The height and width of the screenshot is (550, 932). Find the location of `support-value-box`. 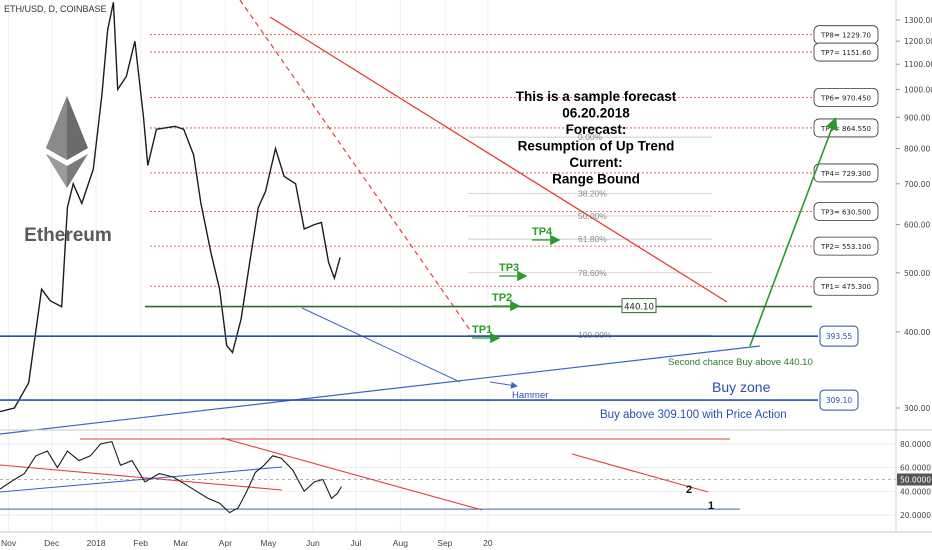

support-value-box is located at coordinates (639, 306).